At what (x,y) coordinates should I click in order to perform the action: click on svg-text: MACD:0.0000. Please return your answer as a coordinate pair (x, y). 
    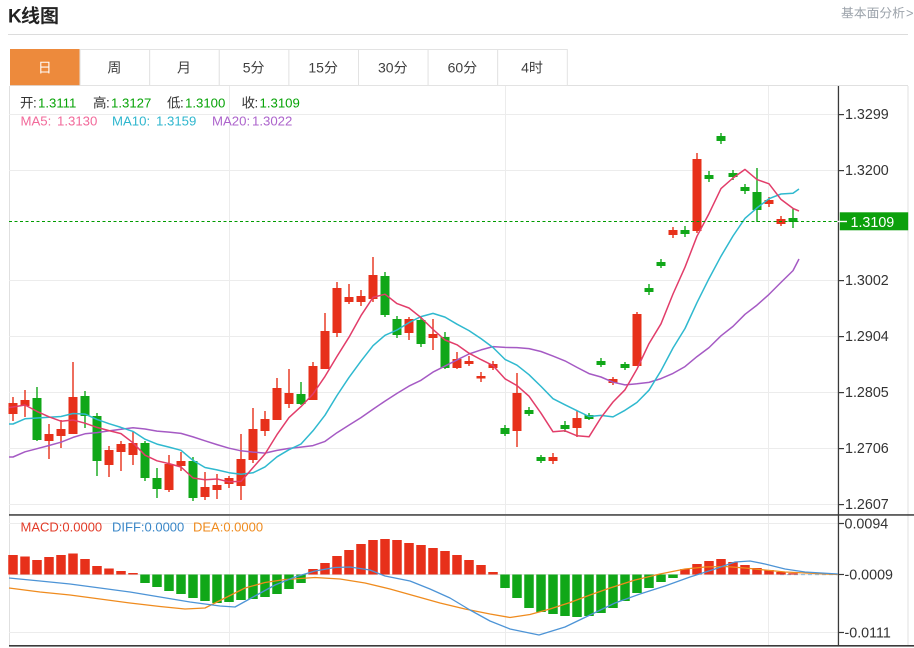
    Looking at the image, I should click on (62, 527).